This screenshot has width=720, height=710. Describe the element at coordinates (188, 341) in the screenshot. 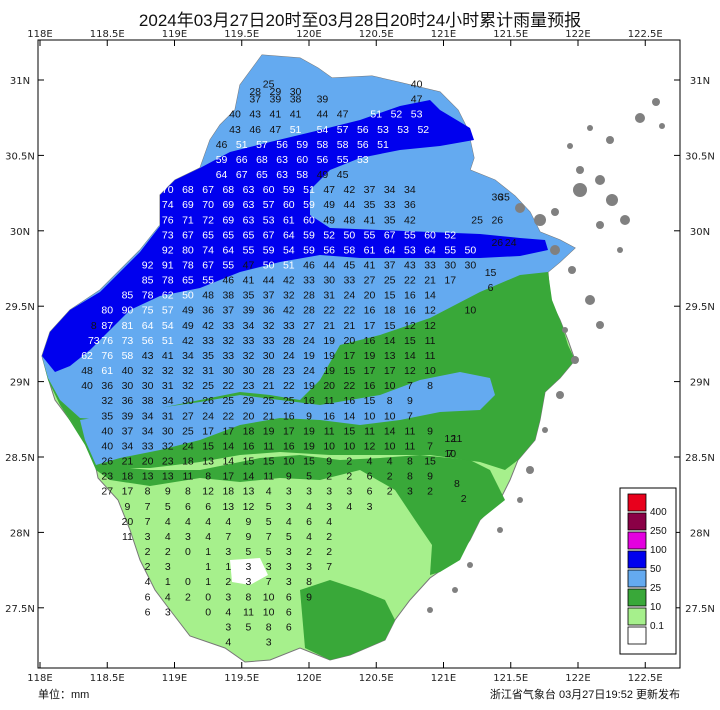

I see `rainfall-value: 42` at that location.